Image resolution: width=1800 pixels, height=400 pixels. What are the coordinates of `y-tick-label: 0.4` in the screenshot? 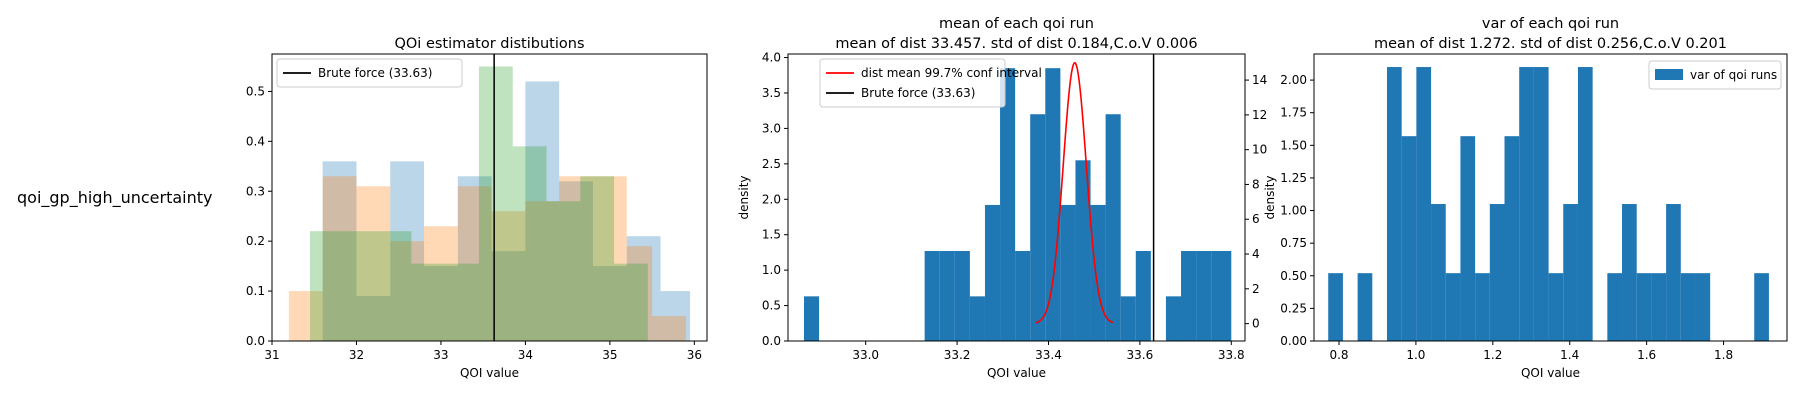 It's located at (255, 141).